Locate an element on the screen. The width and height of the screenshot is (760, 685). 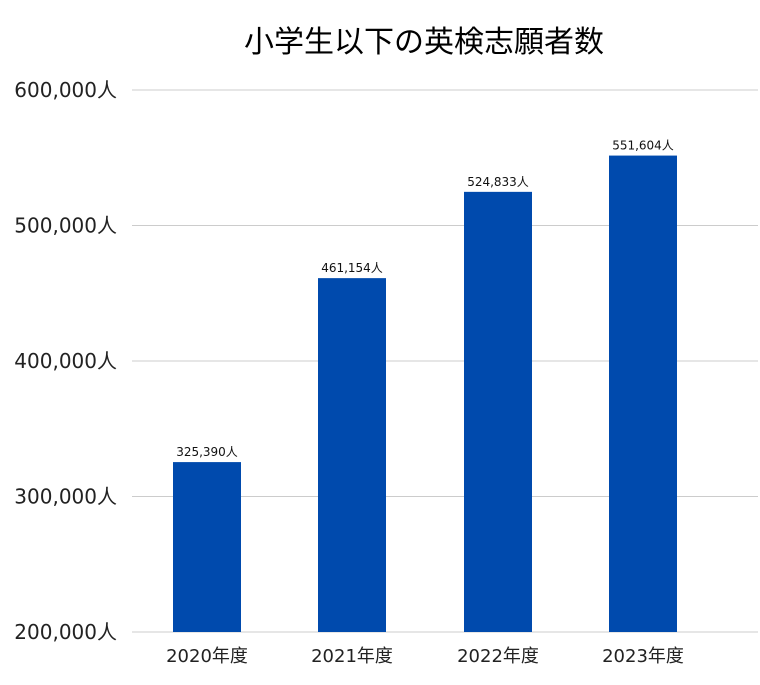
bar-2021年度 is located at coordinates (352, 455).